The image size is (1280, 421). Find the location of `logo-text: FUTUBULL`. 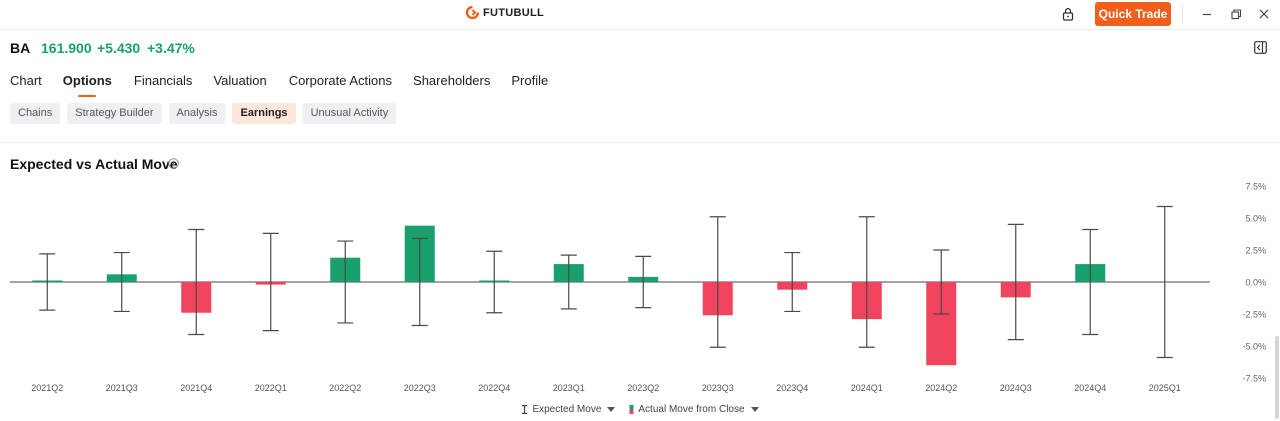

logo-text: FUTUBULL is located at coordinates (514, 12).